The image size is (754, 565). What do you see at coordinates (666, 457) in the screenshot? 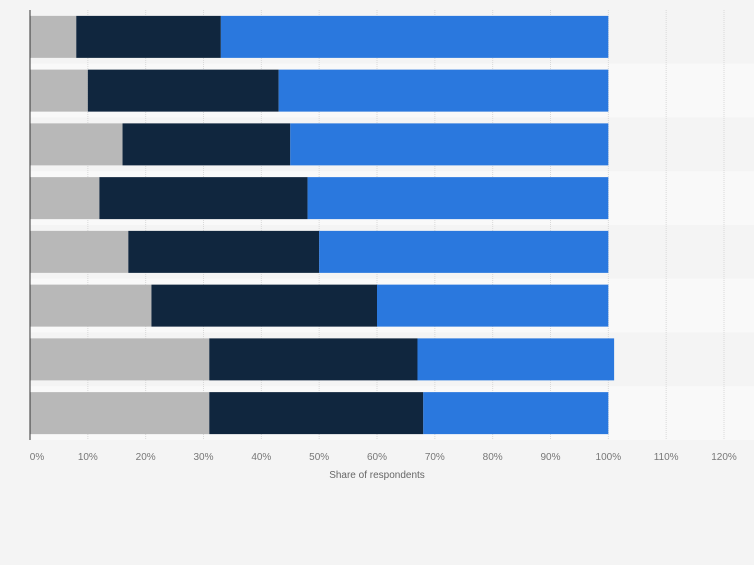
I see `x-tick-label: 110%` at bounding box center [666, 457].